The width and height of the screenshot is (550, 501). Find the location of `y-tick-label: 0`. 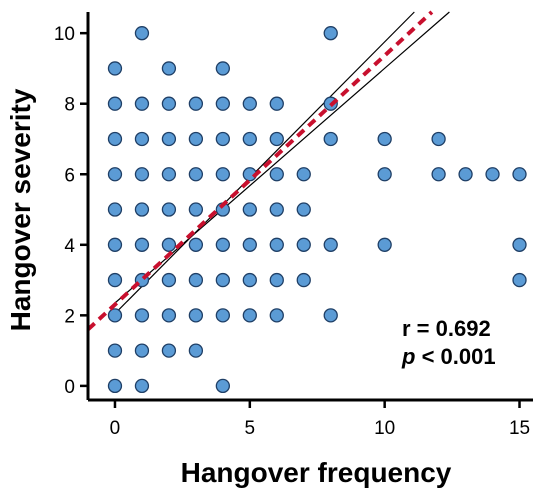

y-tick-label: 0 is located at coordinates (69, 387).